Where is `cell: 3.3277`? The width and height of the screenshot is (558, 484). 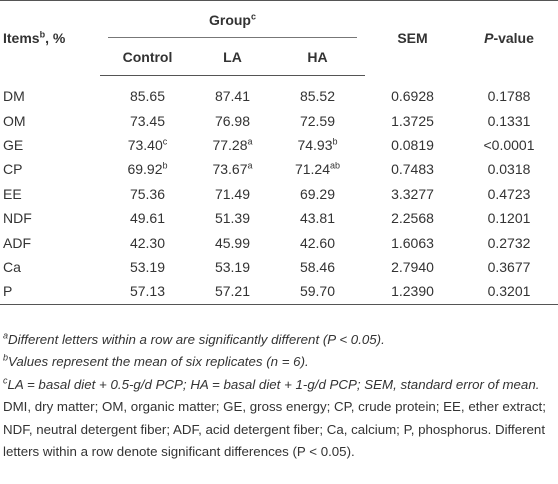 cell: 3.3277 is located at coordinates (412, 194).